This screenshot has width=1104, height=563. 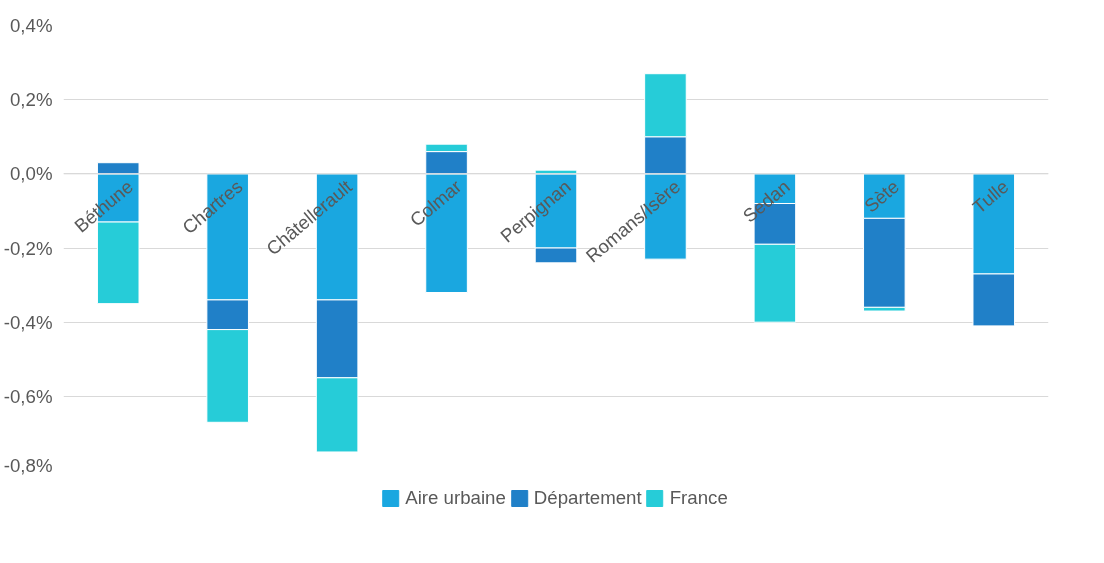 What do you see at coordinates (28, 396) in the screenshot?
I see `y-tick-label: -0,6%` at bounding box center [28, 396].